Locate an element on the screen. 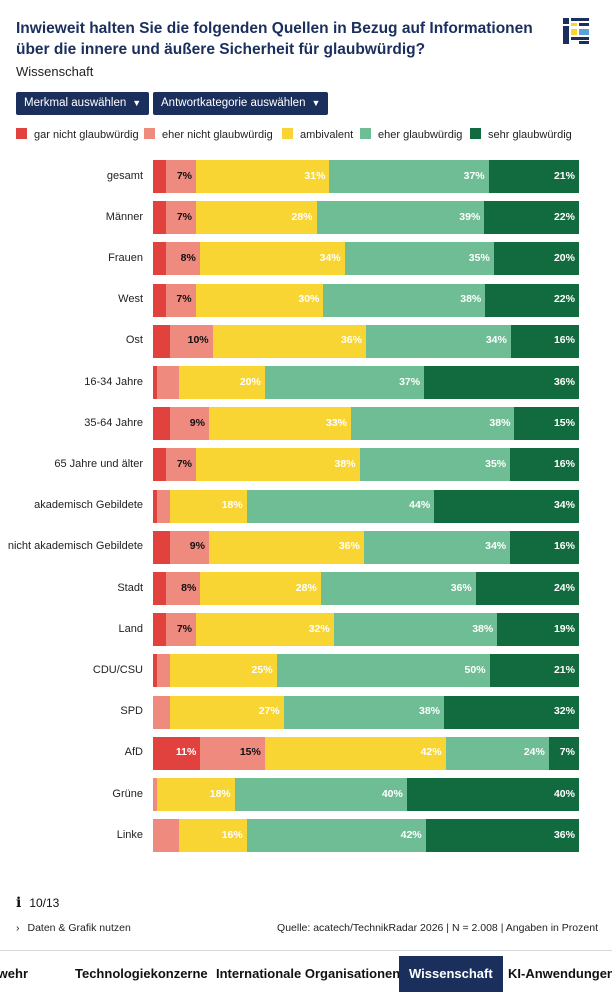  legend-item-eher-nicht: eher nicht glaubwürdig is located at coordinates (208, 134).